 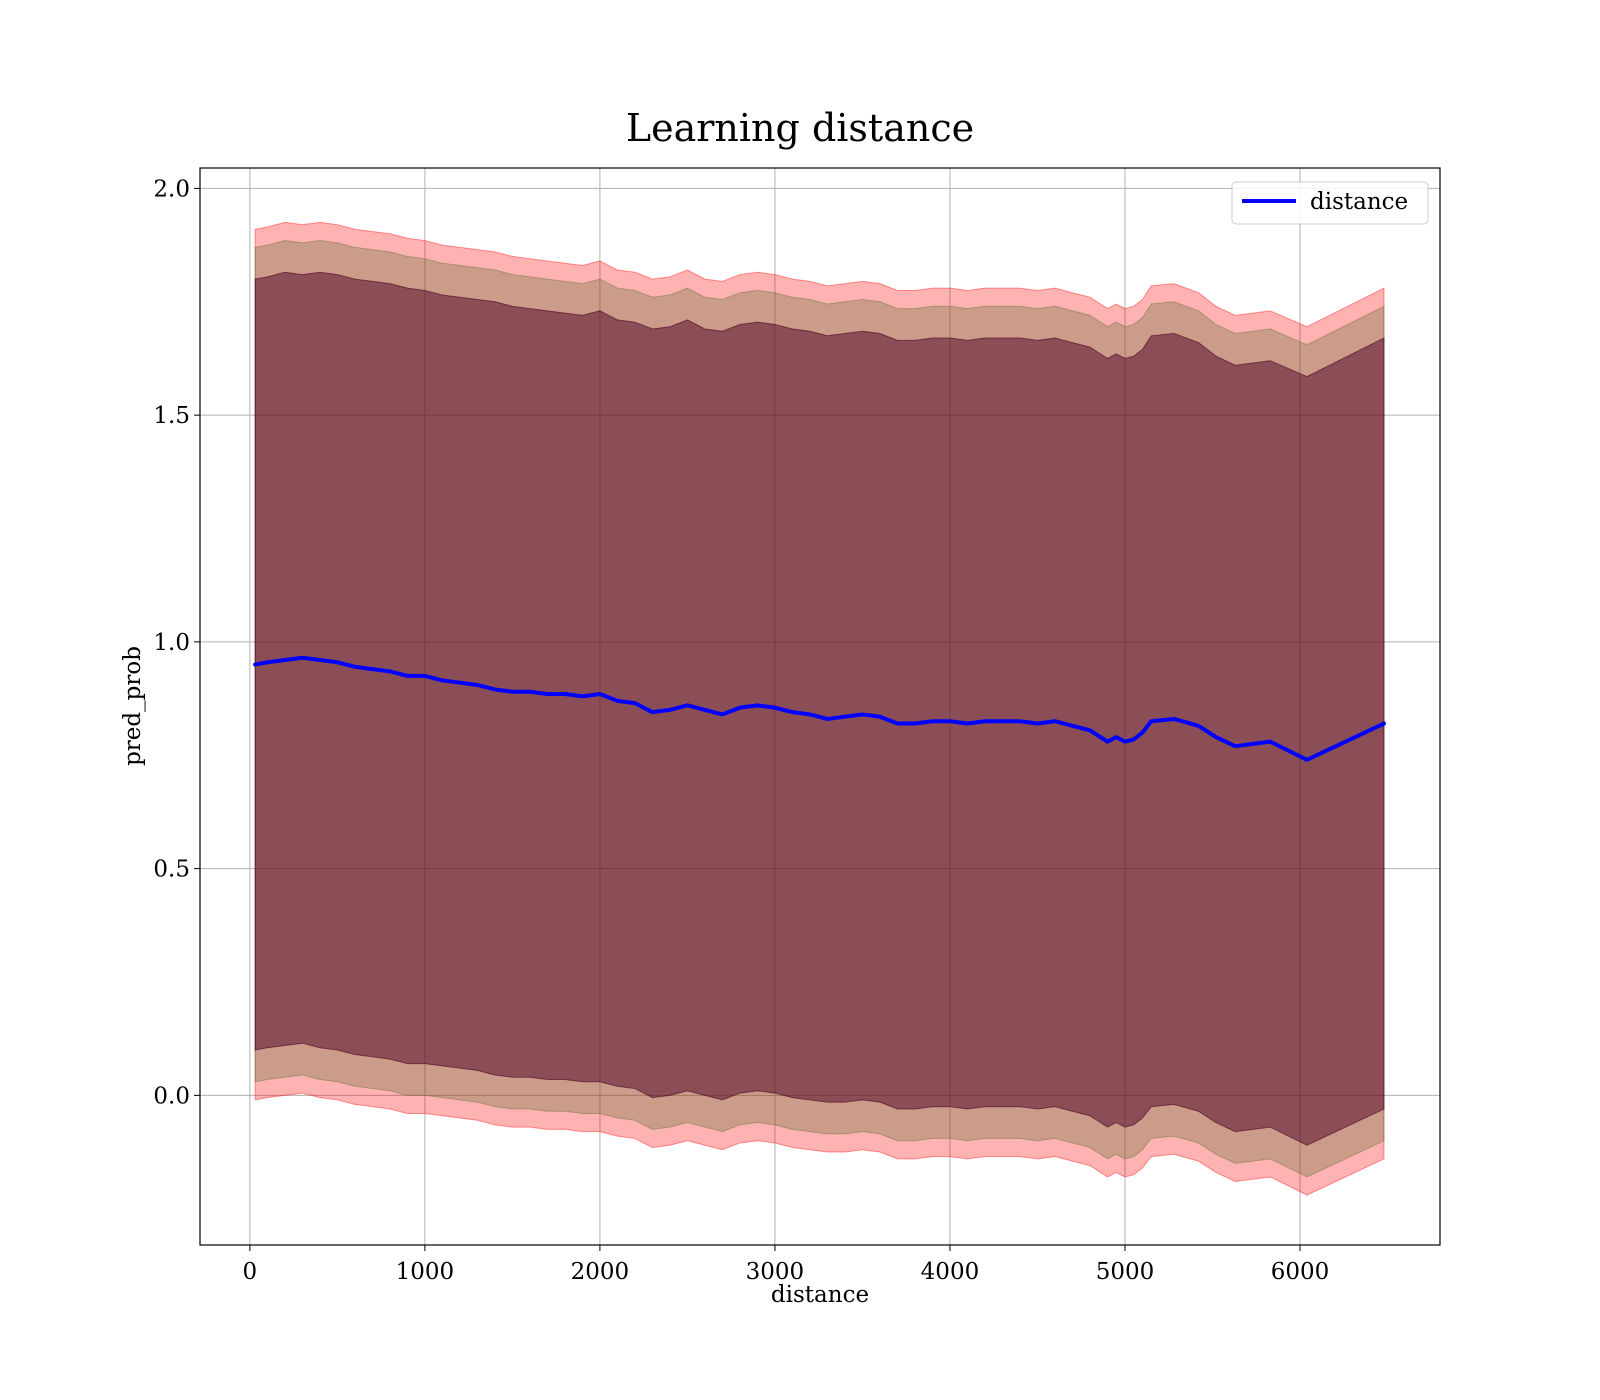 I want to click on x-tick-label: 2000, so click(x=600, y=1272).